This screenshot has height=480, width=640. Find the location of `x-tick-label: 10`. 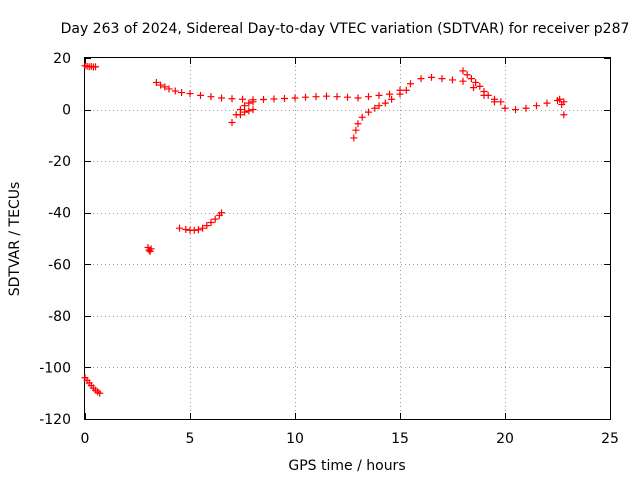

x-tick-label: 10 is located at coordinates (295, 439).